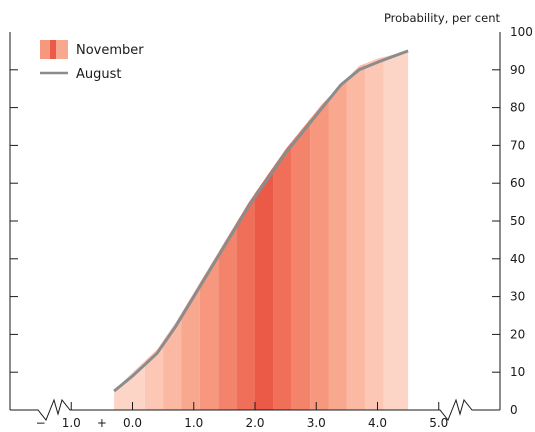 This screenshot has width=535, height=432. I want to click on y-tick-label: 10, so click(517, 372).